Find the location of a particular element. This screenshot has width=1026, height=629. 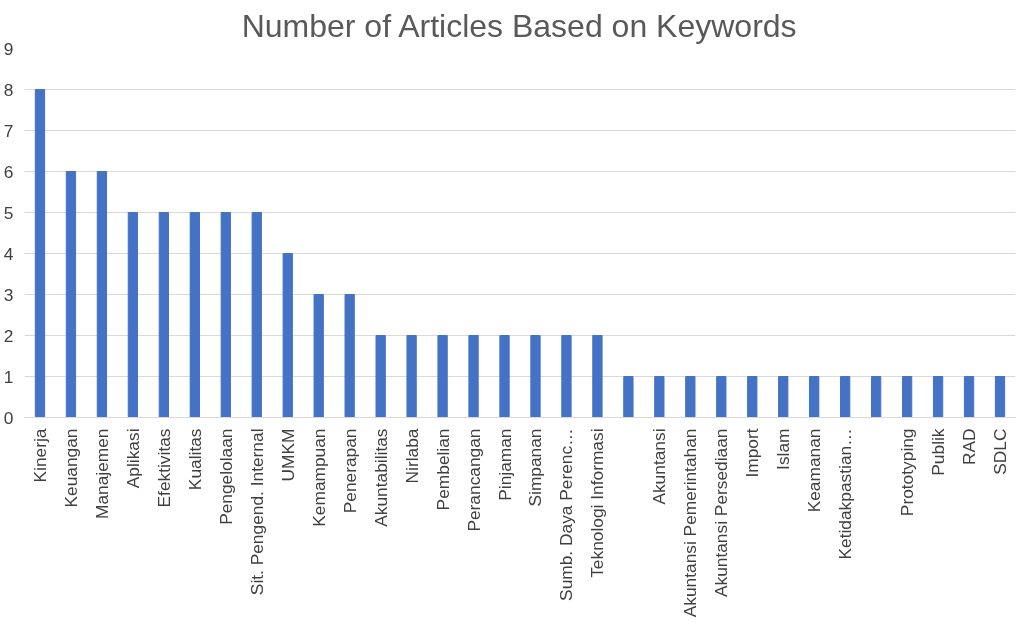

x-tick-label: Kemampuan is located at coordinates (318, 477).